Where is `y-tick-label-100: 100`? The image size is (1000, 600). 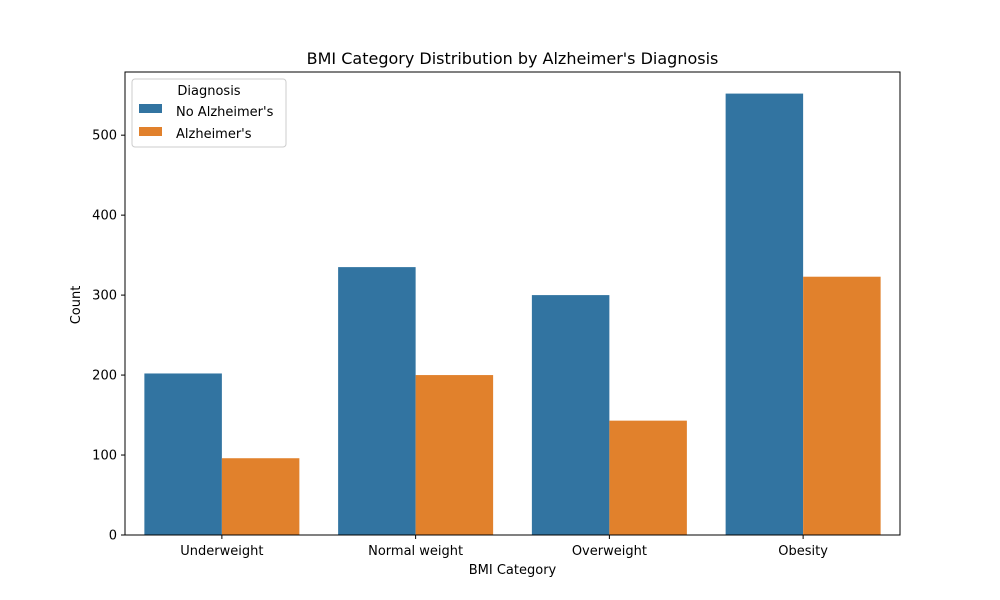
y-tick-label-100: 100 is located at coordinates (104, 456).